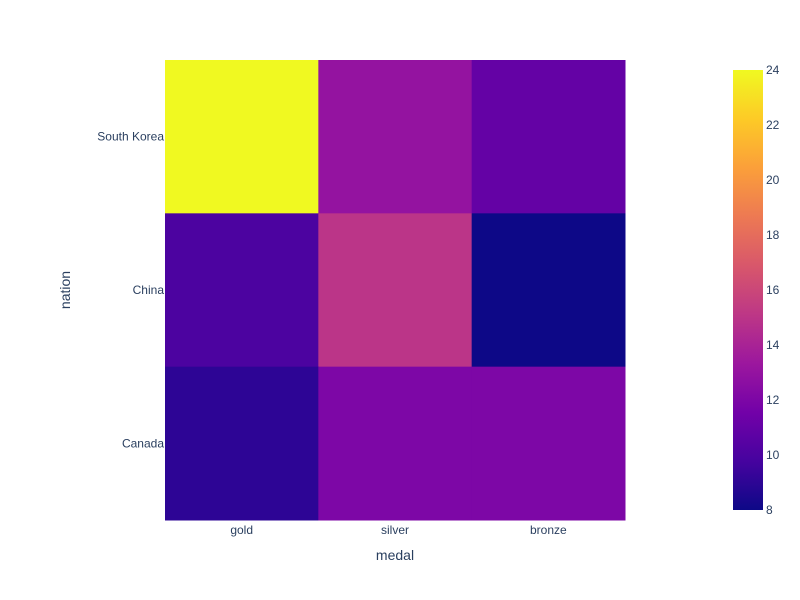 This screenshot has height=600, width=800. Describe the element at coordinates (241, 530) in the screenshot. I see `x-tick-label: gold` at that location.